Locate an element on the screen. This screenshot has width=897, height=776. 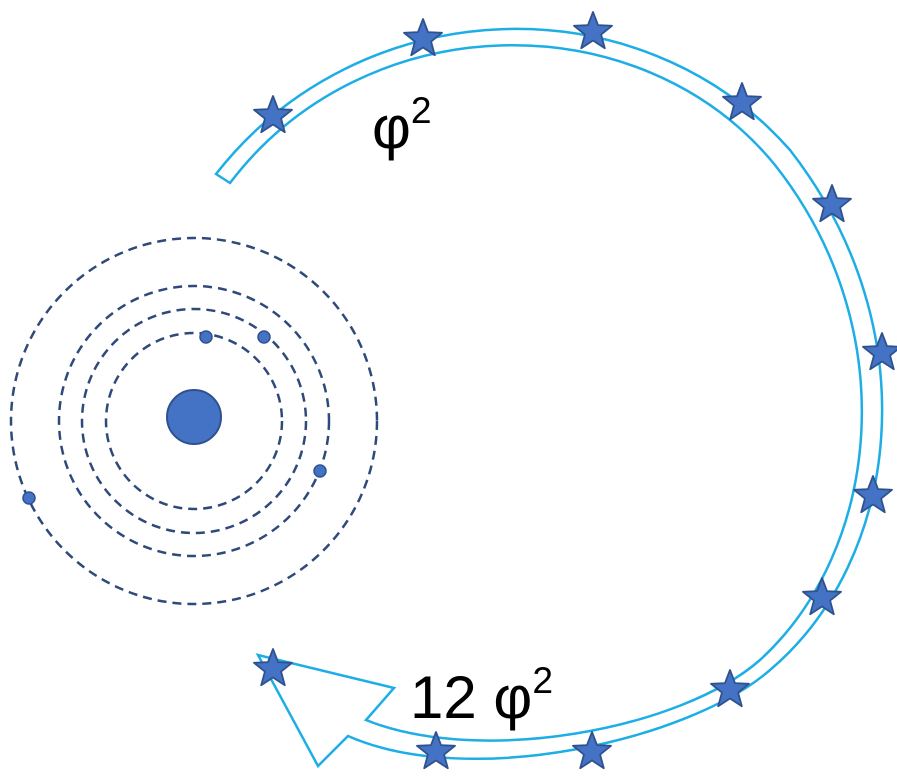
phi-squared-label: φ2 is located at coordinates (402, 124).